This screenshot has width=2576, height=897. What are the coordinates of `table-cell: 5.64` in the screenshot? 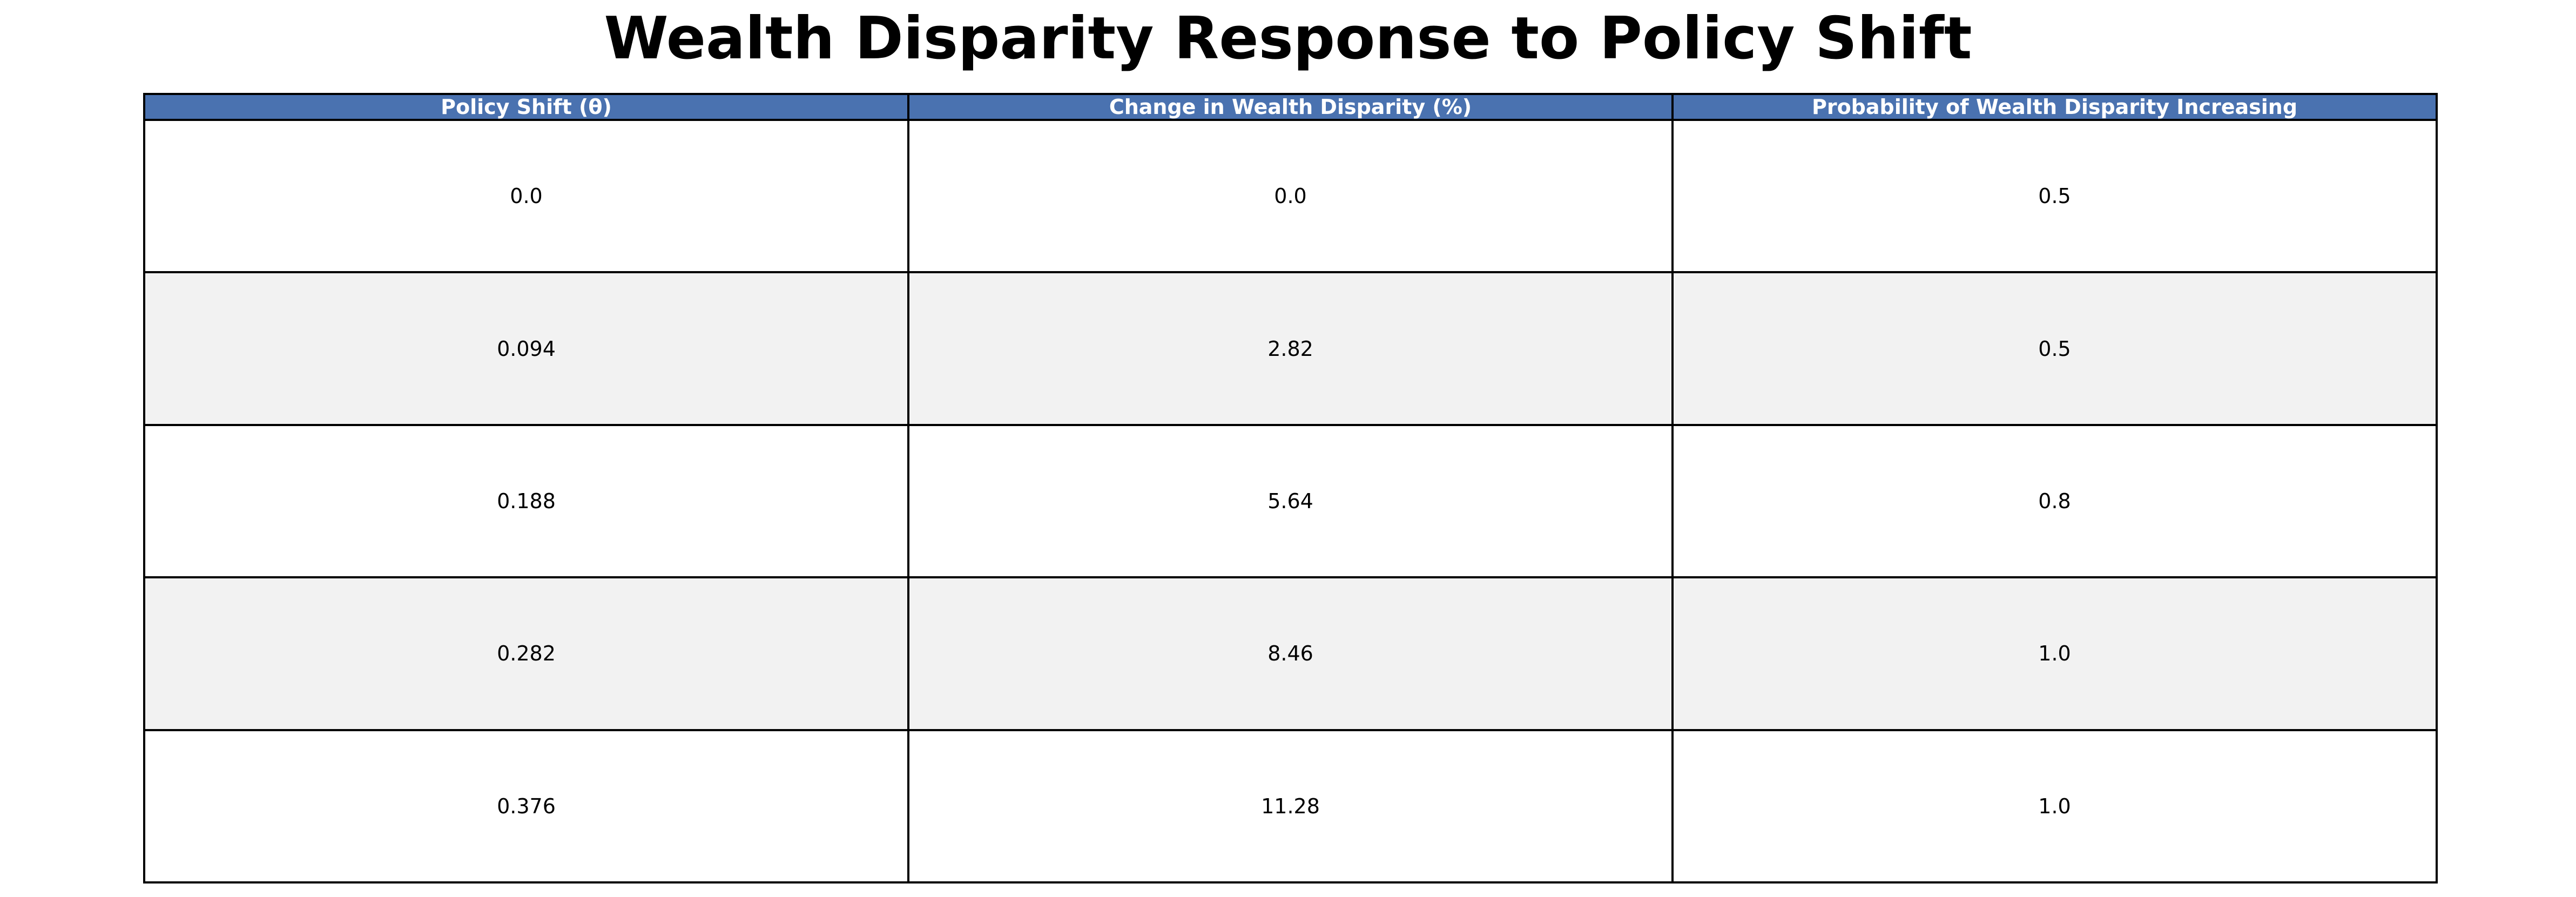 It's located at (1290, 501).